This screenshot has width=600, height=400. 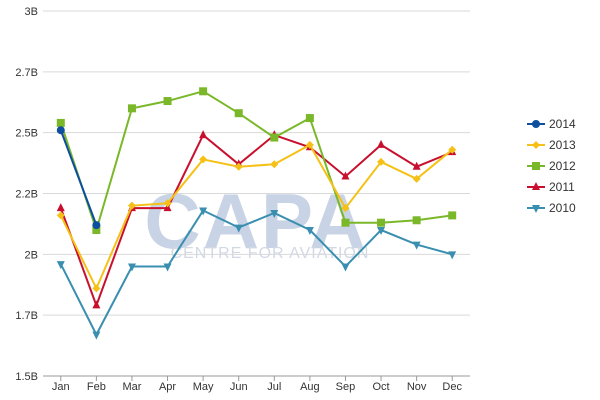 What do you see at coordinates (346, 387) in the screenshot?
I see `x-tick-label: Sep` at bounding box center [346, 387].